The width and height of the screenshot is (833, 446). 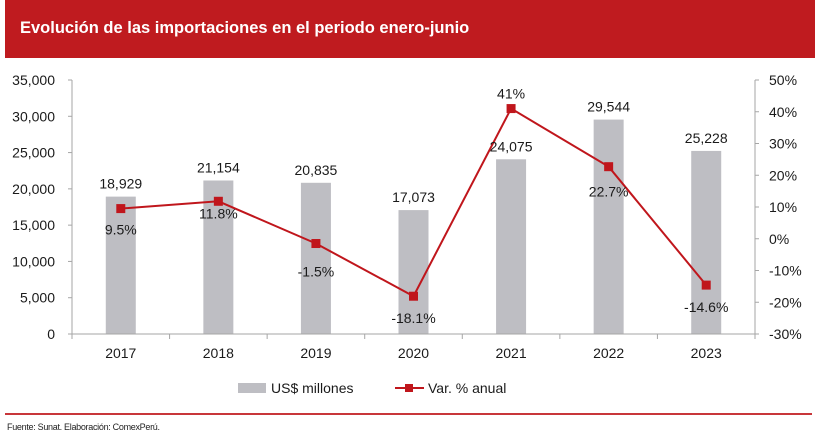 I want to click on bar-value-label: 24,075, so click(x=511, y=146).